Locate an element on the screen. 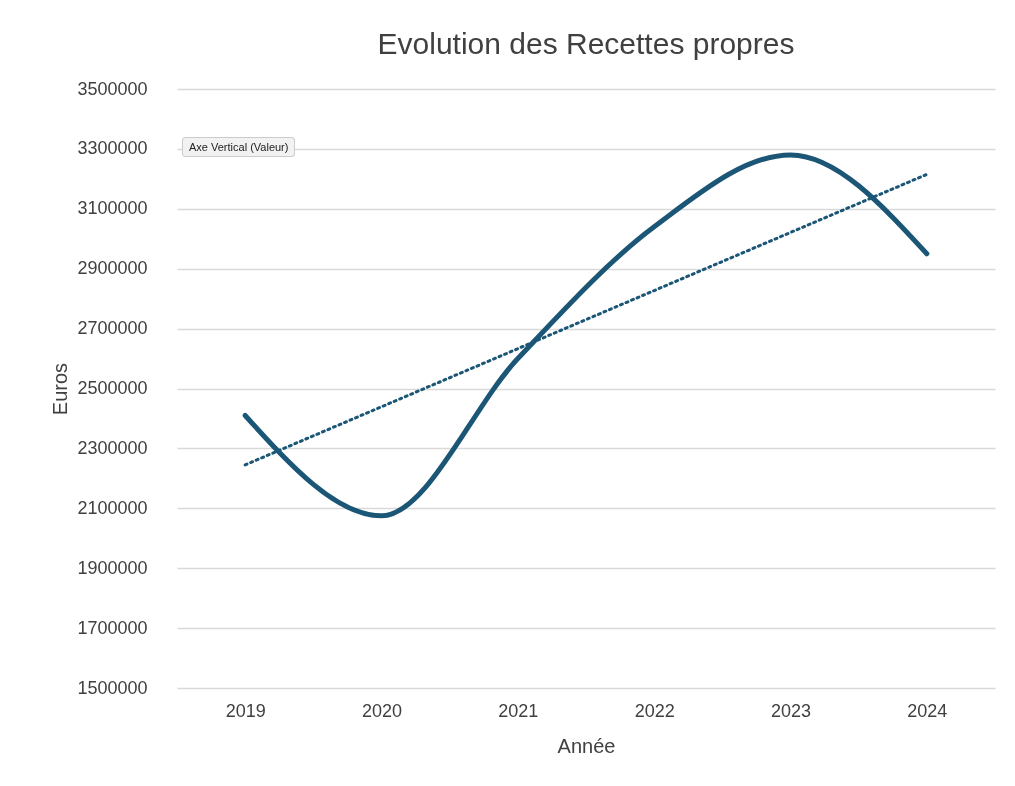 The width and height of the screenshot is (1015, 786). tooltip-note: Axe Vertical (Valeur) is located at coordinates (239, 147).